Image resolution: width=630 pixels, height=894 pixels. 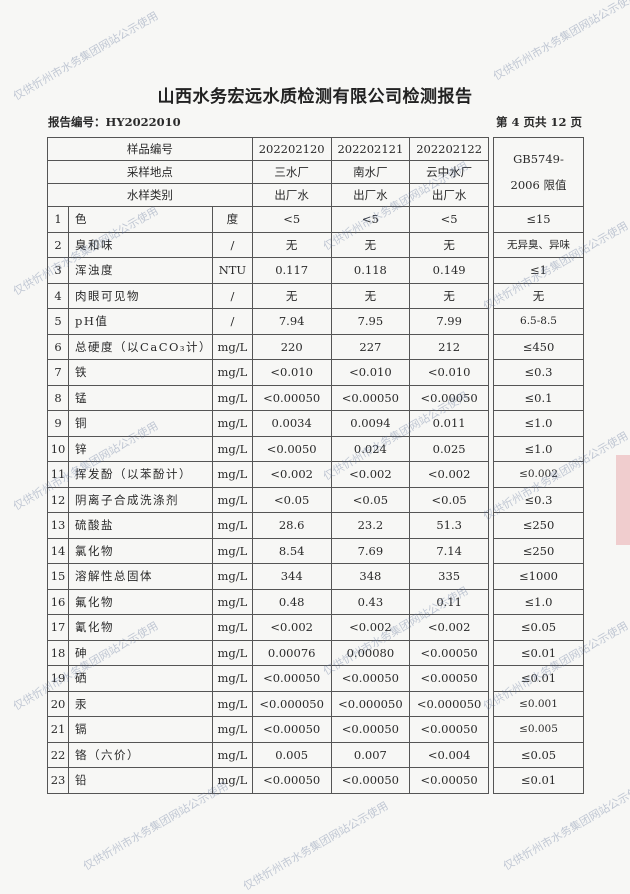 I want to click on item-name: 锌, so click(x=141, y=448).